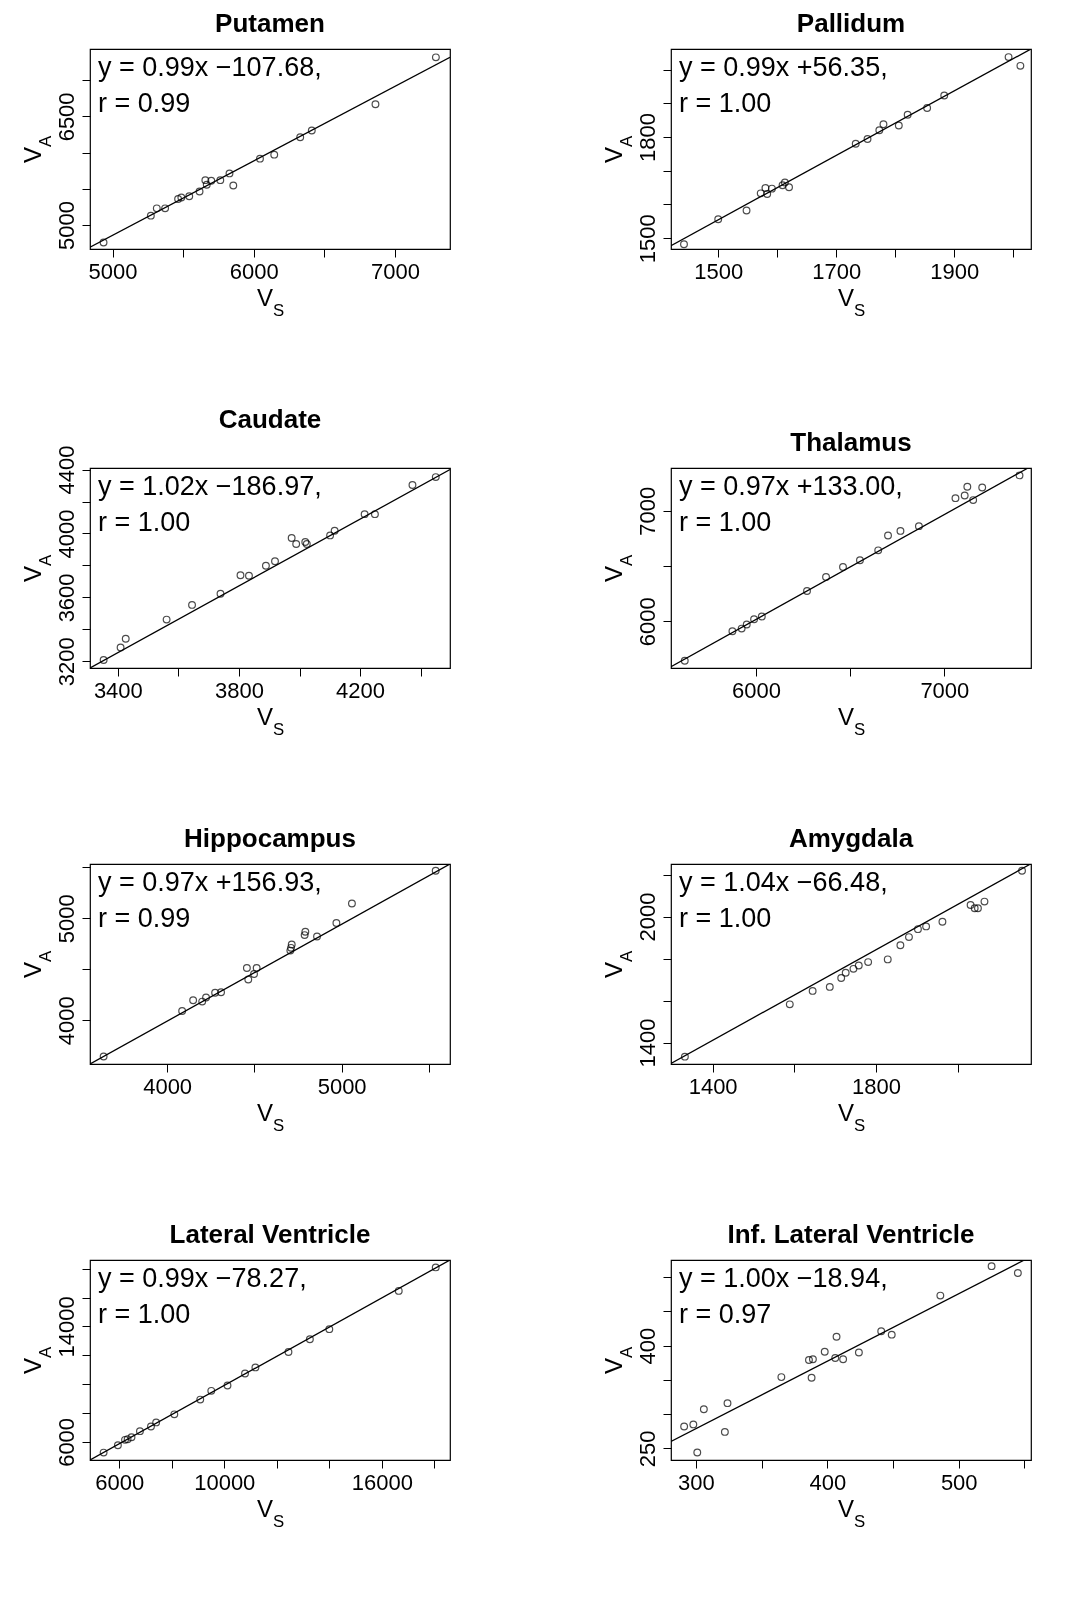 Image resolution: width=1088 pixels, height=1620 pixels. Describe the element at coordinates (225, 1482) in the screenshot. I see `x-tick-label: 10000` at that location.